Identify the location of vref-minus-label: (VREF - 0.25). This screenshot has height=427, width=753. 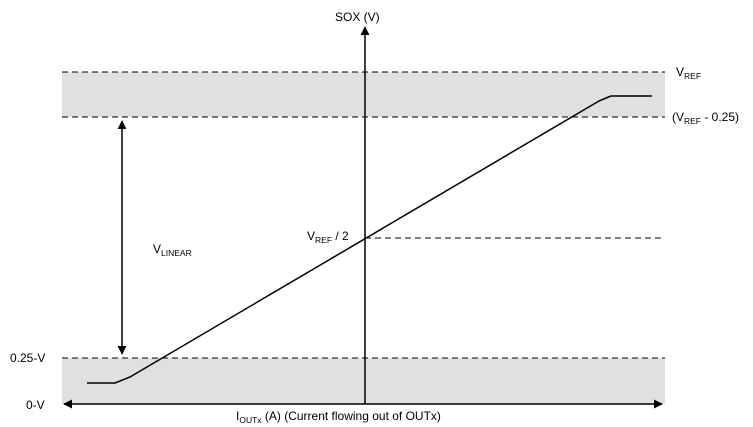
(705, 118).